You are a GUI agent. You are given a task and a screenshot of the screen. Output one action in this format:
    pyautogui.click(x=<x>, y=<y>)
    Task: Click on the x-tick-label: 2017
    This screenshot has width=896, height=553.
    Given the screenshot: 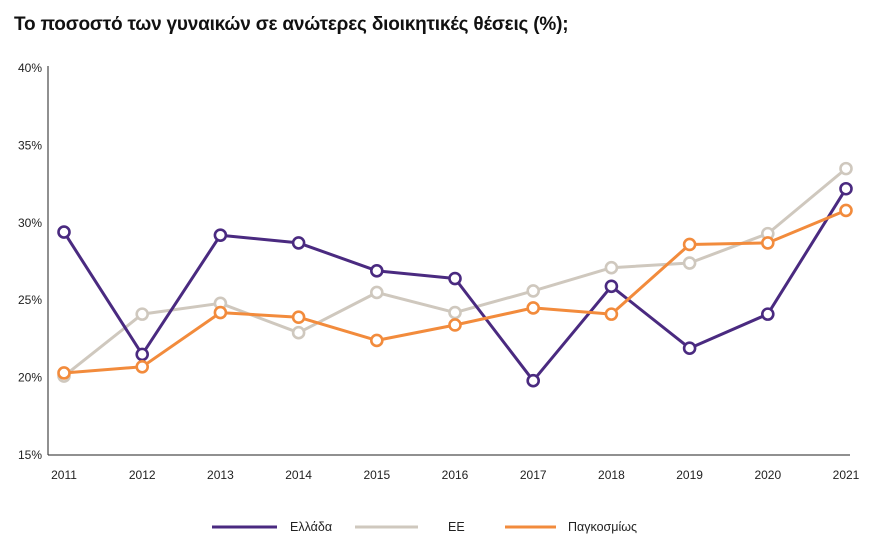 What is the action you would take?
    pyautogui.click(x=533, y=475)
    